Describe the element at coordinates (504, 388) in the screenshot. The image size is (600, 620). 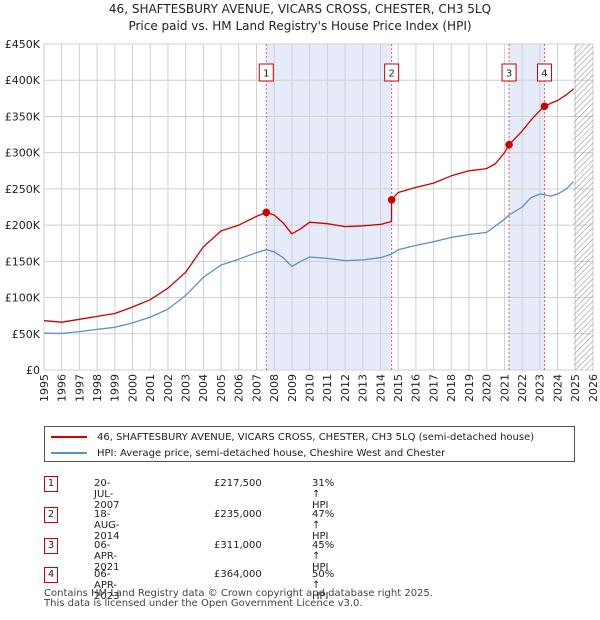
I see `x-tick-label: 2021` at that location.